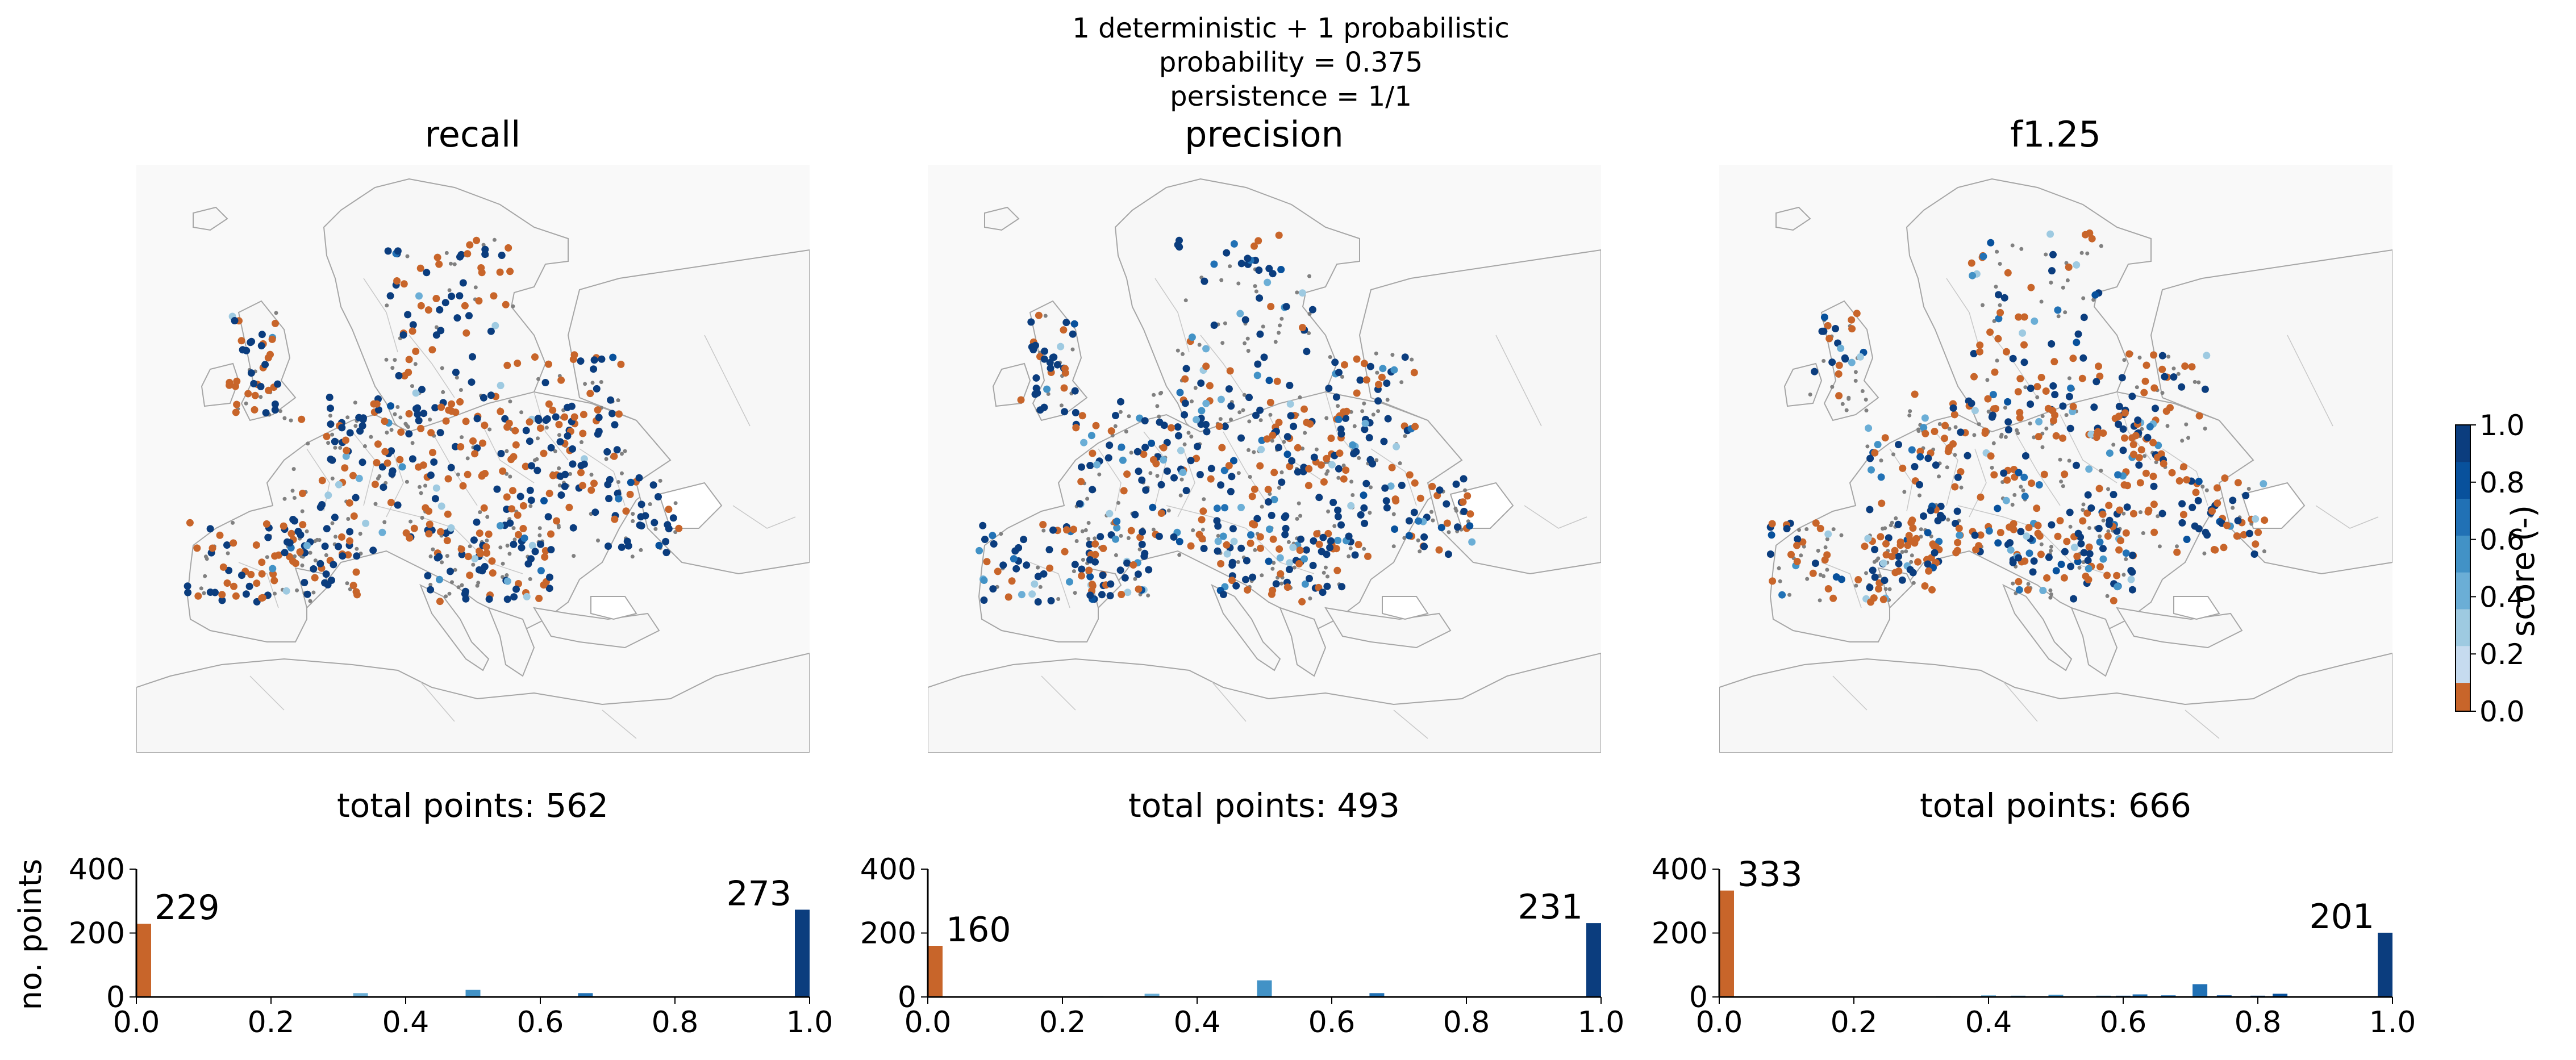  Describe the element at coordinates (928, 1022) in the screenshot. I see `x-tick-label: 0.0` at that location.